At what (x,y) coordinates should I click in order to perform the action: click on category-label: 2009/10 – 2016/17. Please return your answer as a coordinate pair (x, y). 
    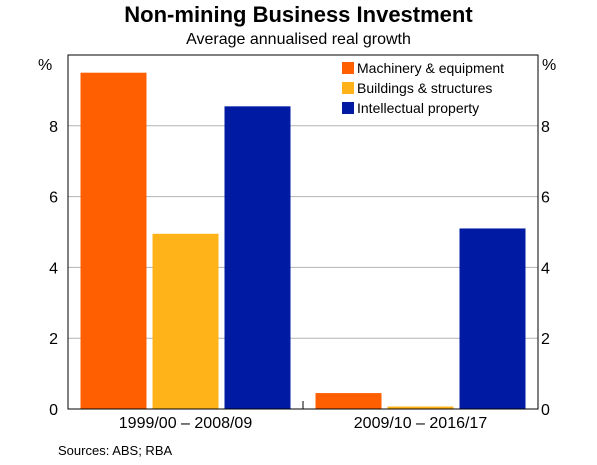
    Looking at the image, I should click on (421, 423).